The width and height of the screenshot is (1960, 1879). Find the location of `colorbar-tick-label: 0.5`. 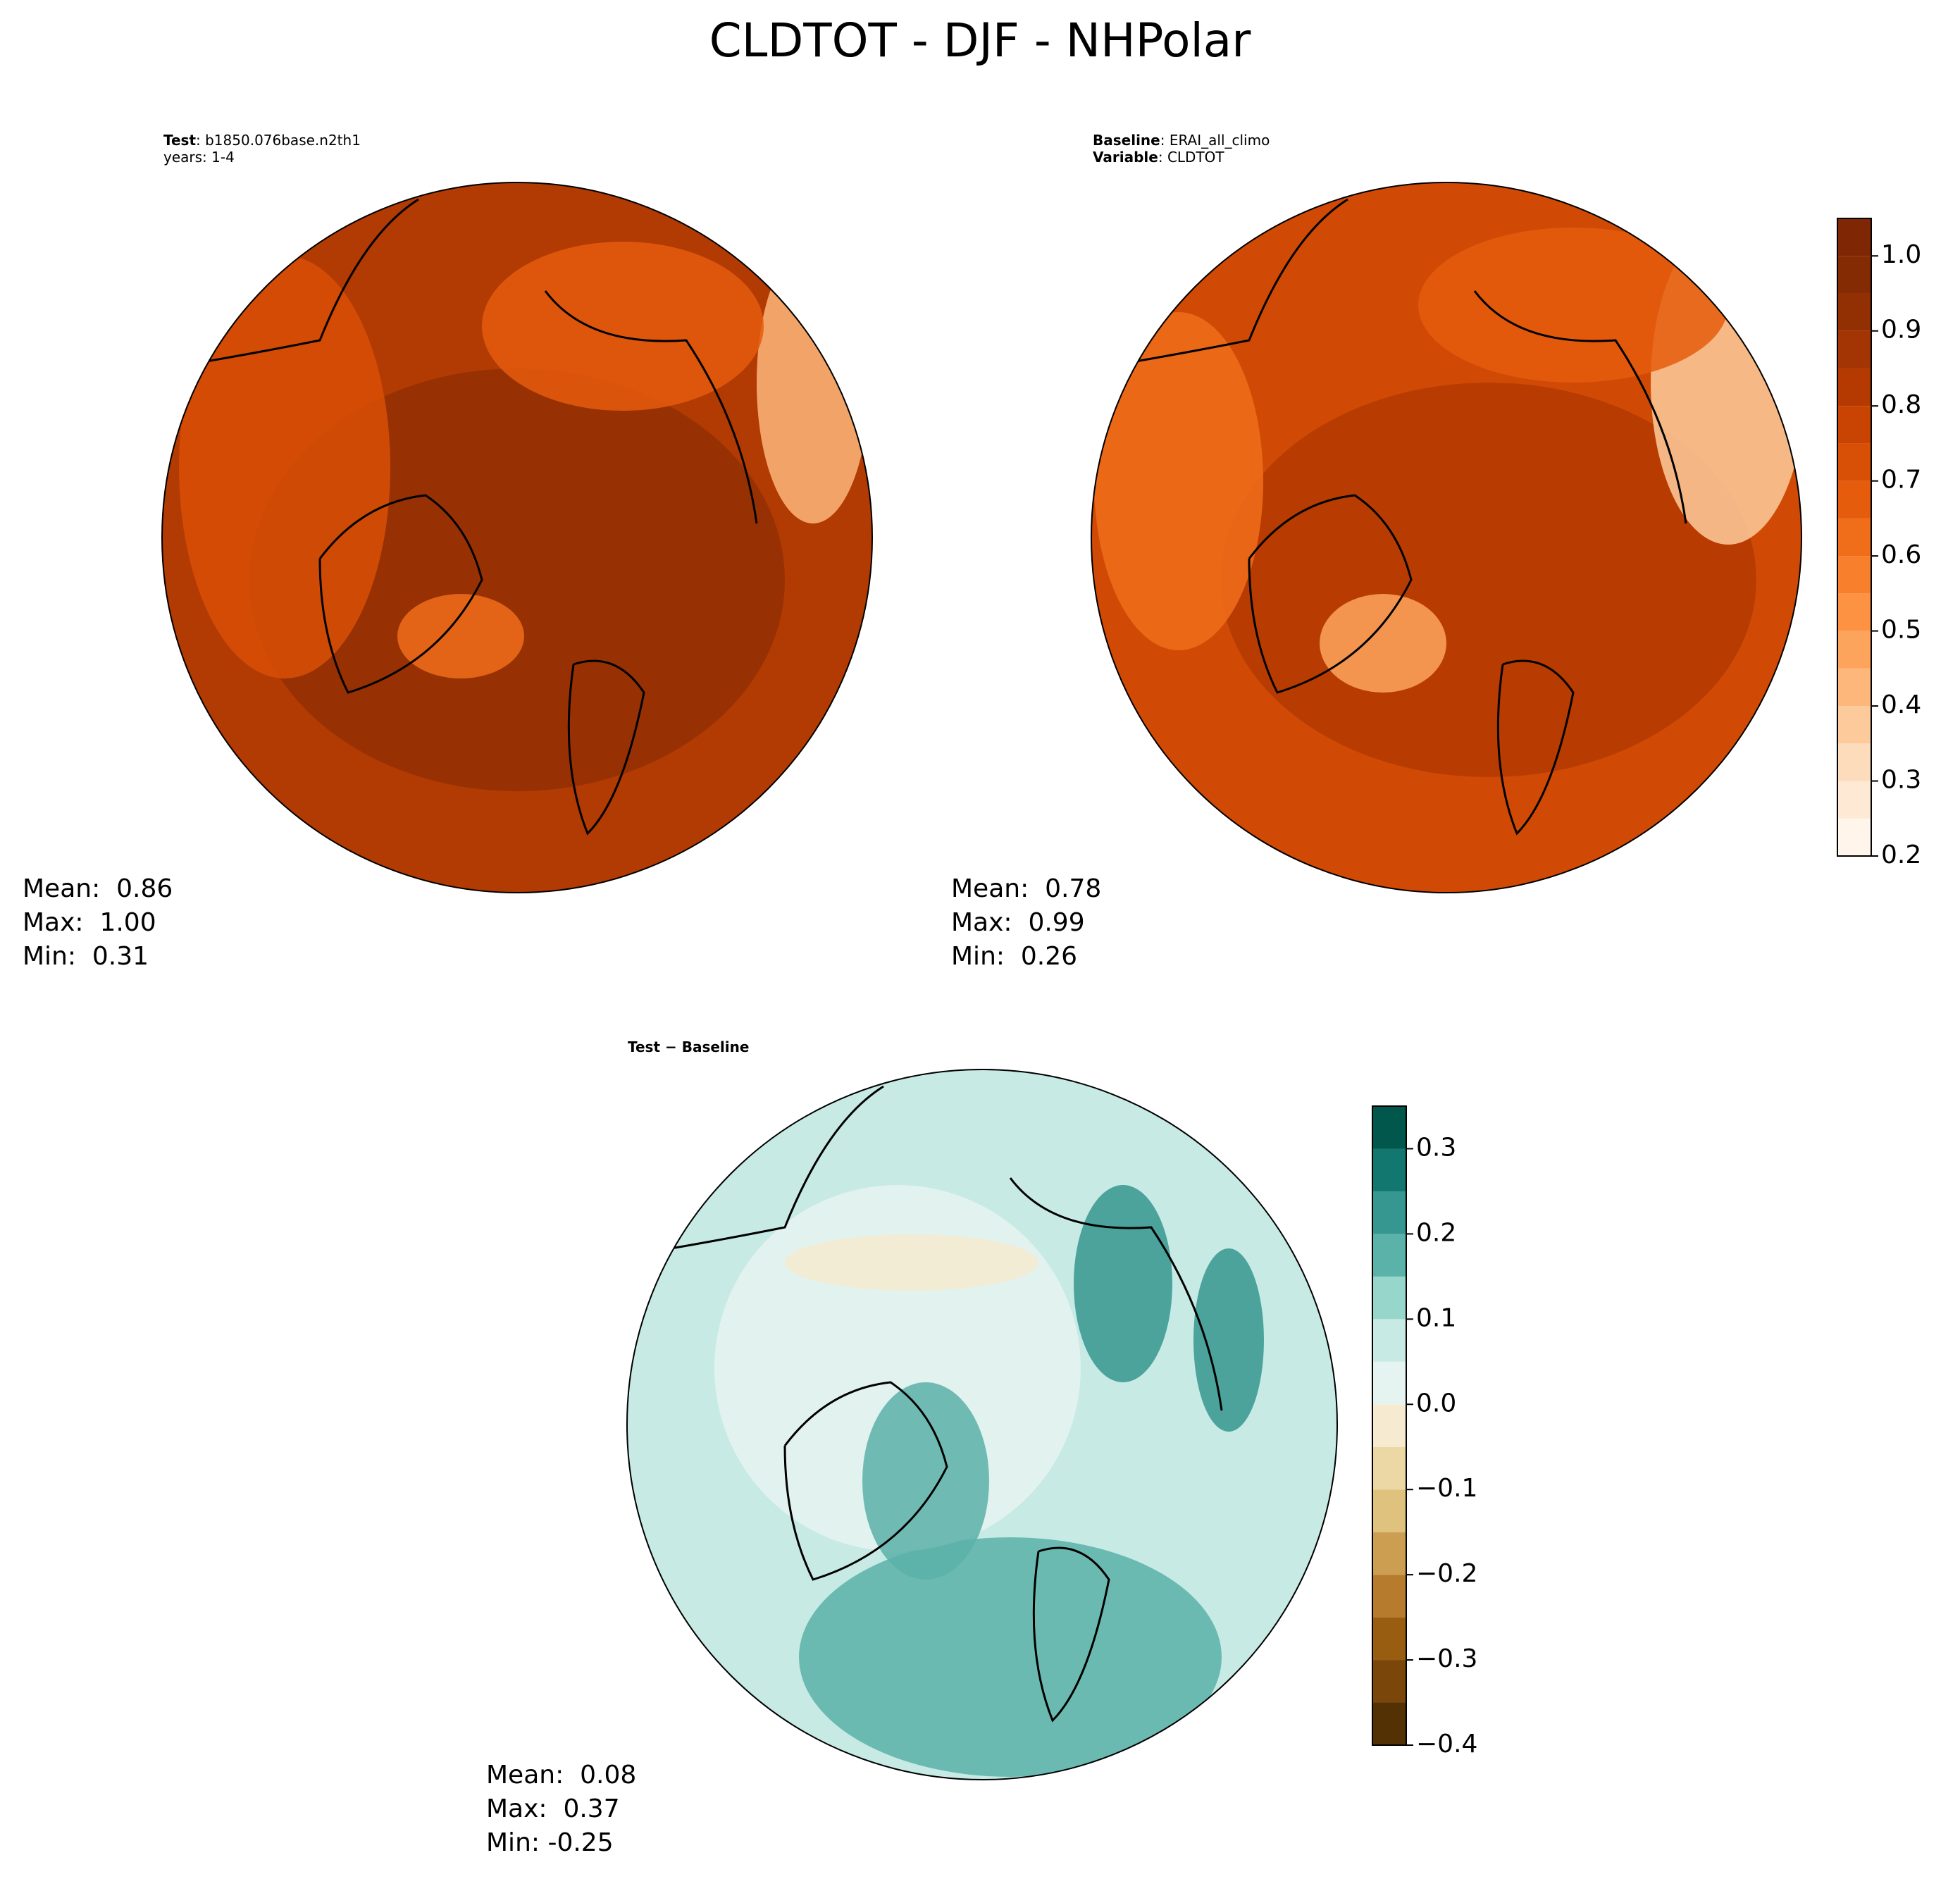

colorbar-tick-label: 0.5 is located at coordinates (1901, 630).